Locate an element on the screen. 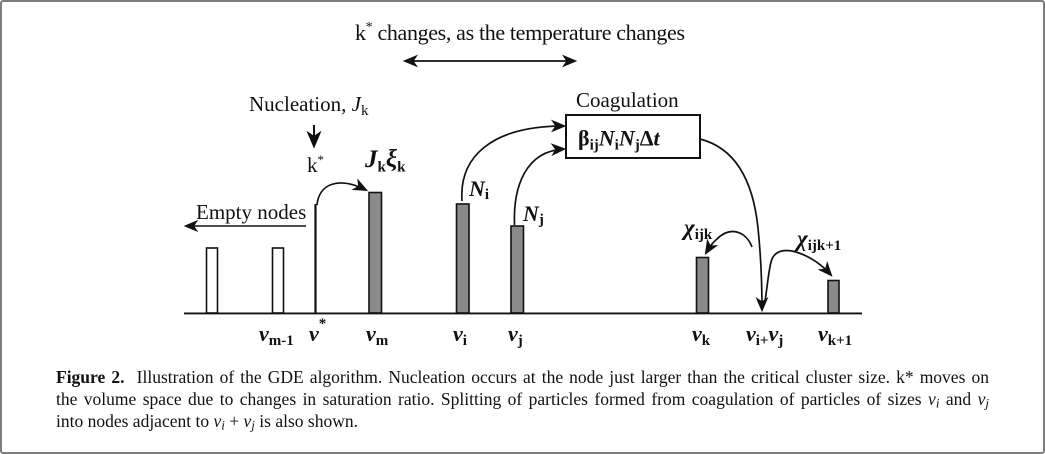 This screenshot has height=454, width=1045. svg-text: vk+1 is located at coordinates (835, 335).